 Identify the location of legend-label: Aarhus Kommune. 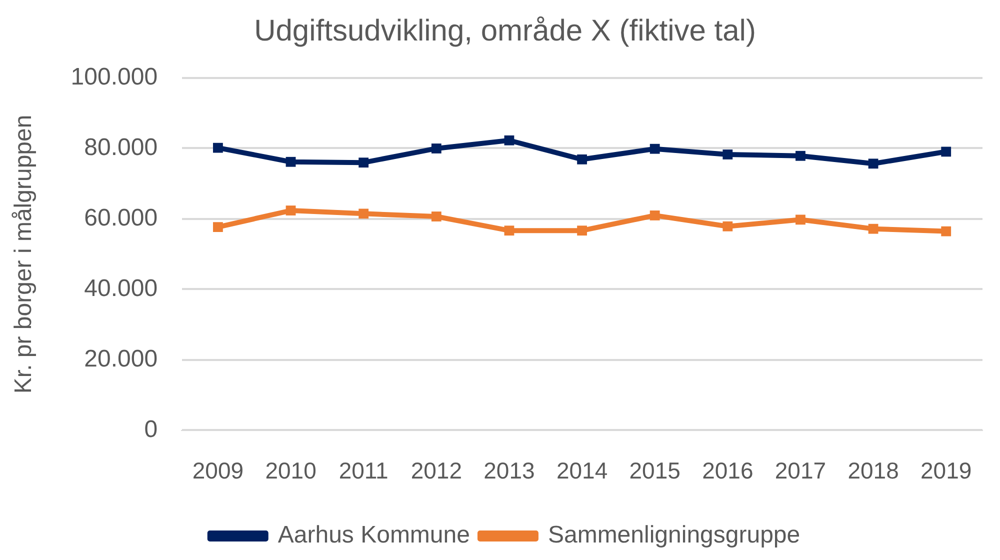
(374, 535).